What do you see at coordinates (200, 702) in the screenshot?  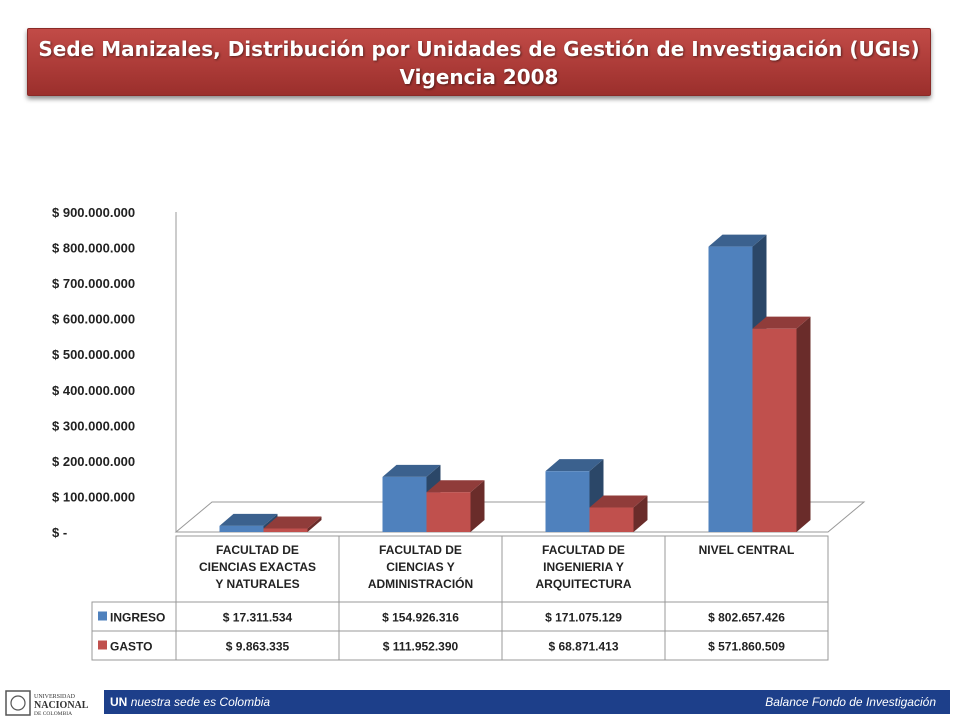 I see `footer-slogan-text: nuestra sede es Colombia` at bounding box center [200, 702].